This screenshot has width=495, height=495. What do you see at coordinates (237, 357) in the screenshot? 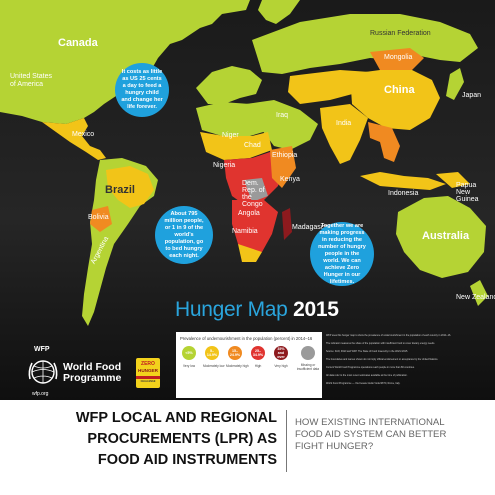
I see `legend-item-moderately-high: 15–24.9% Moderately high` at bounding box center [237, 357].